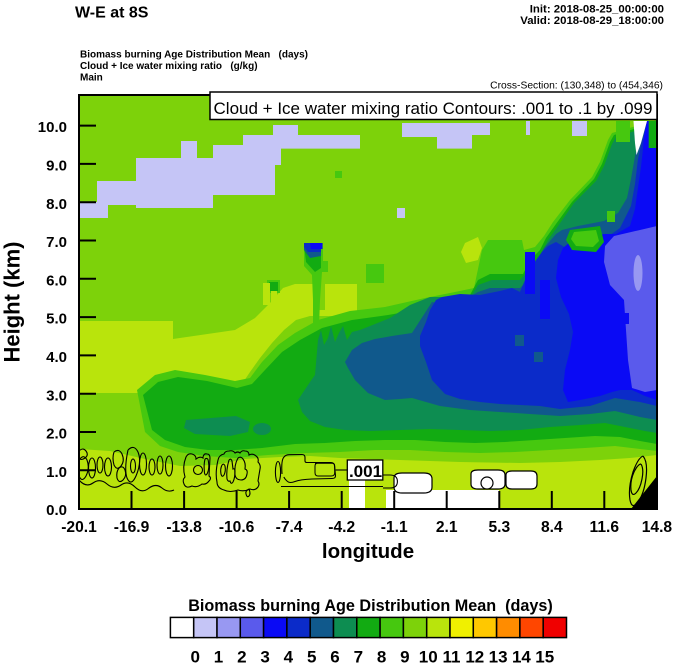 The image size is (674, 667). Describe the element at coordinates (56, 510) in the screenshot. I see `svg-text: 0.0` at that location.